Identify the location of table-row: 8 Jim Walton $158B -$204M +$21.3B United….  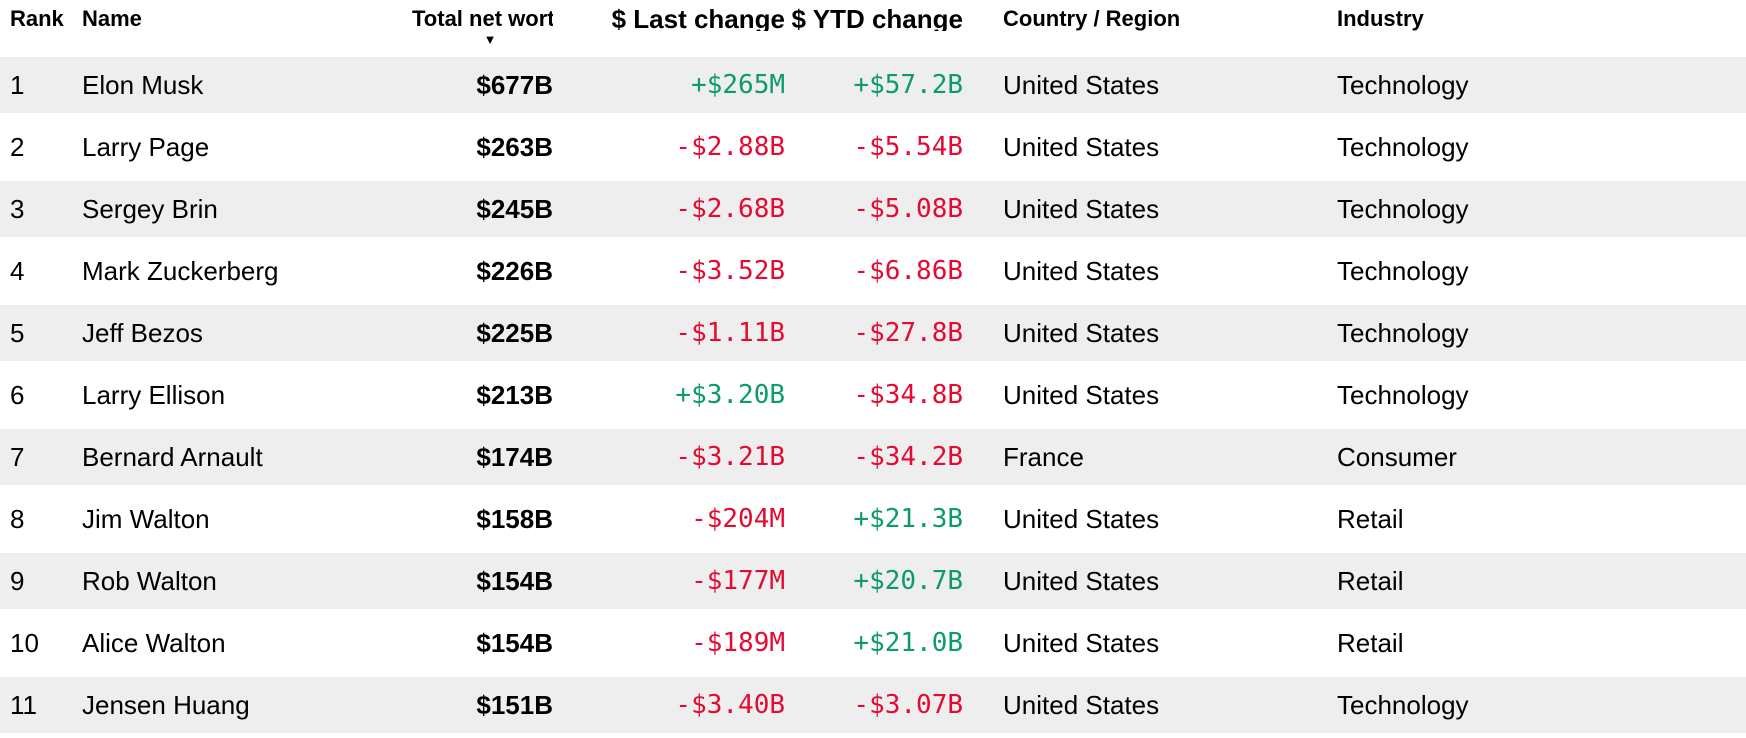
(873, 519).